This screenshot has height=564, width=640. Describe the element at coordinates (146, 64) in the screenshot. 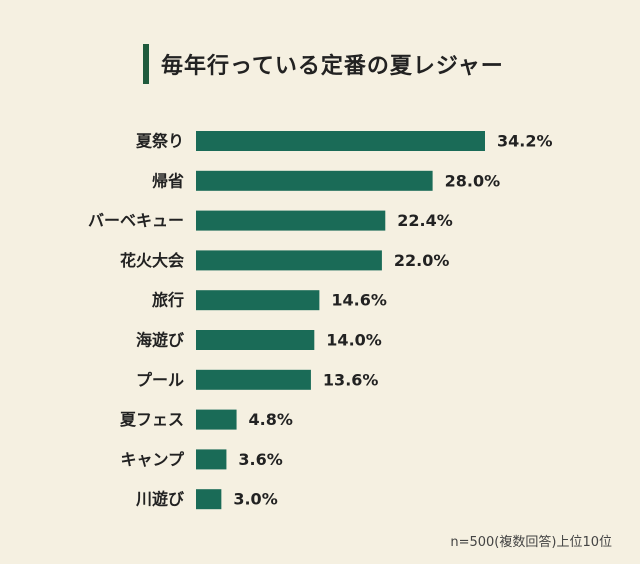

I see `title-accent-bar` at that location.